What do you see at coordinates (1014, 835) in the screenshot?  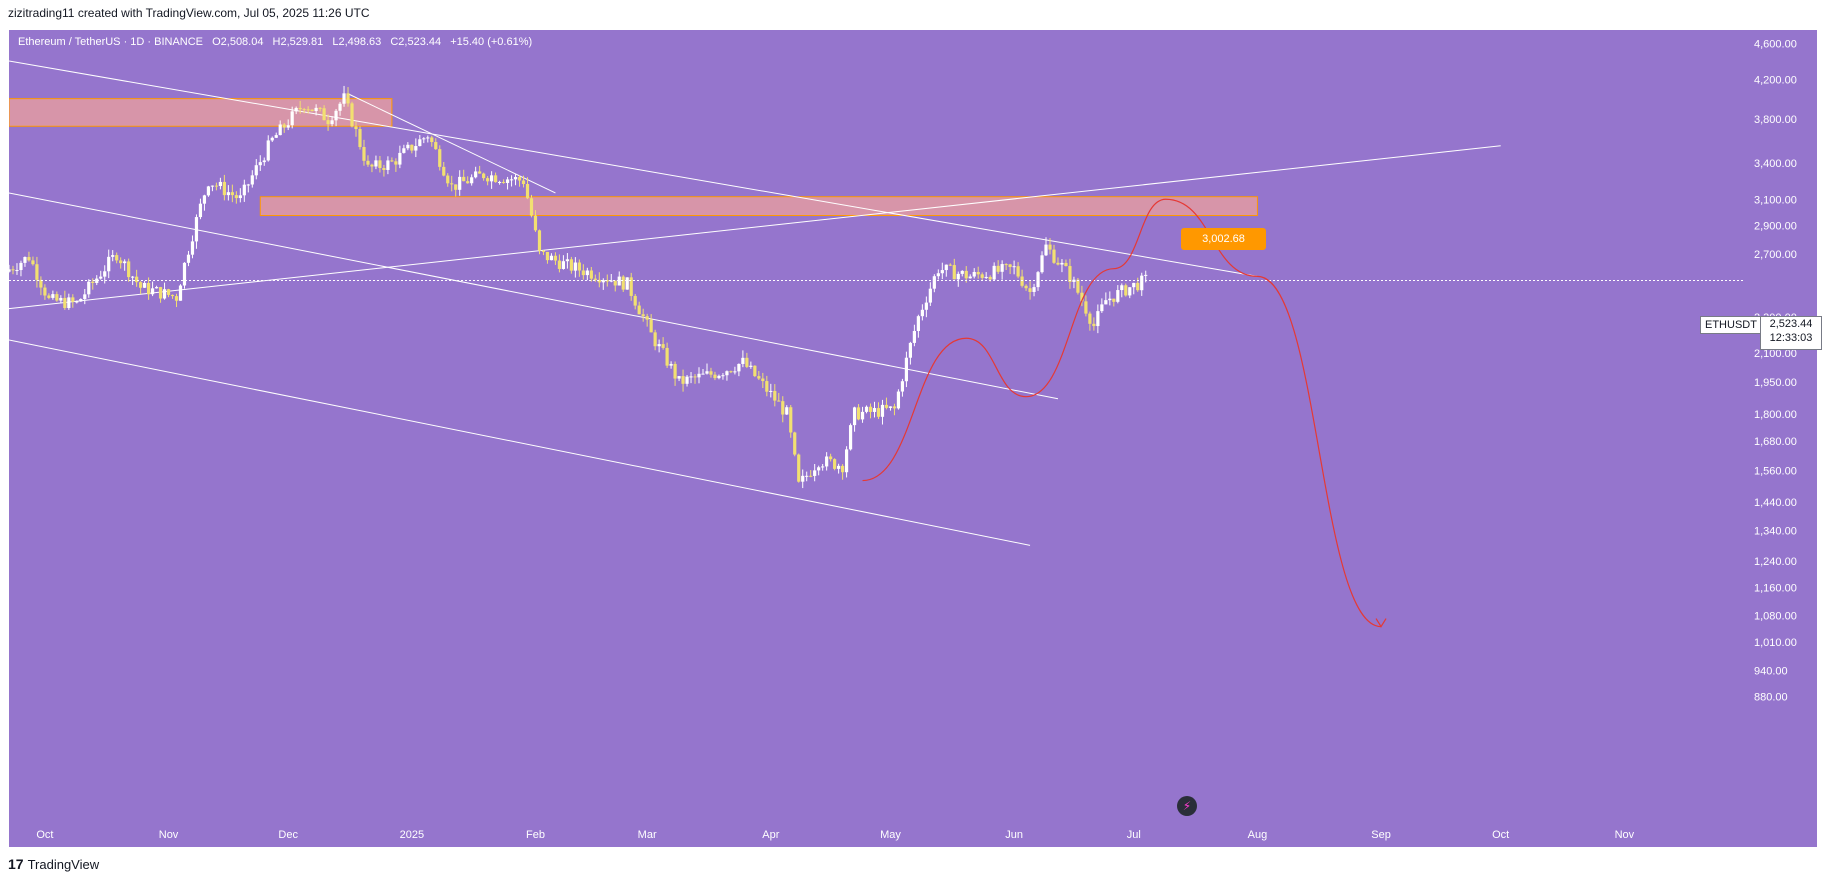 I see `x-tick-label: Jun` at bounding box center [1014, 835].